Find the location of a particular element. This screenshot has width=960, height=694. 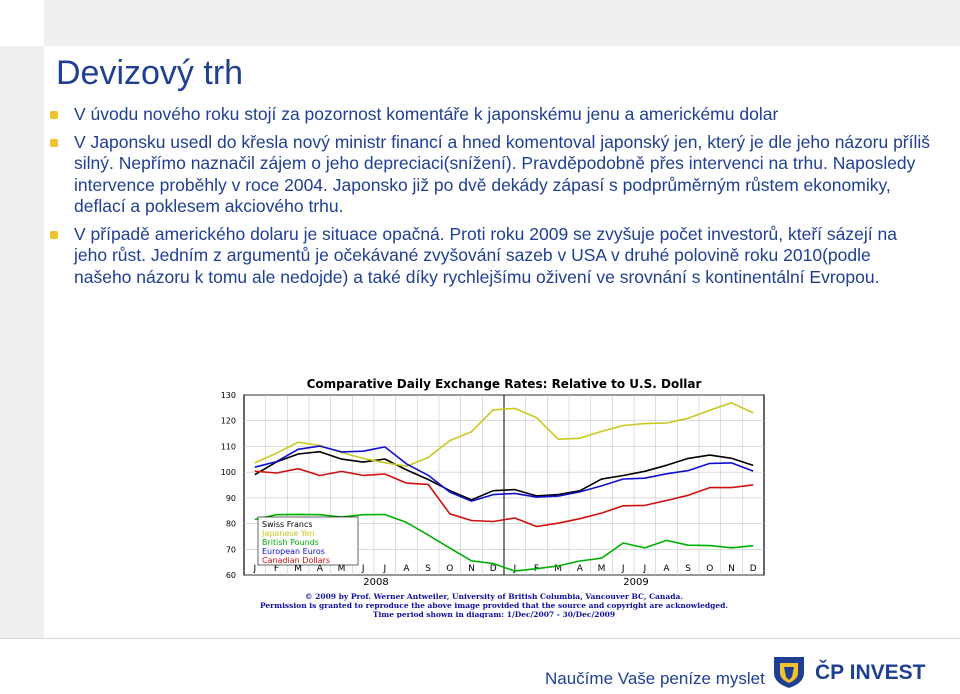

y-tick-label: 110 is located at coordinates (228, 446).